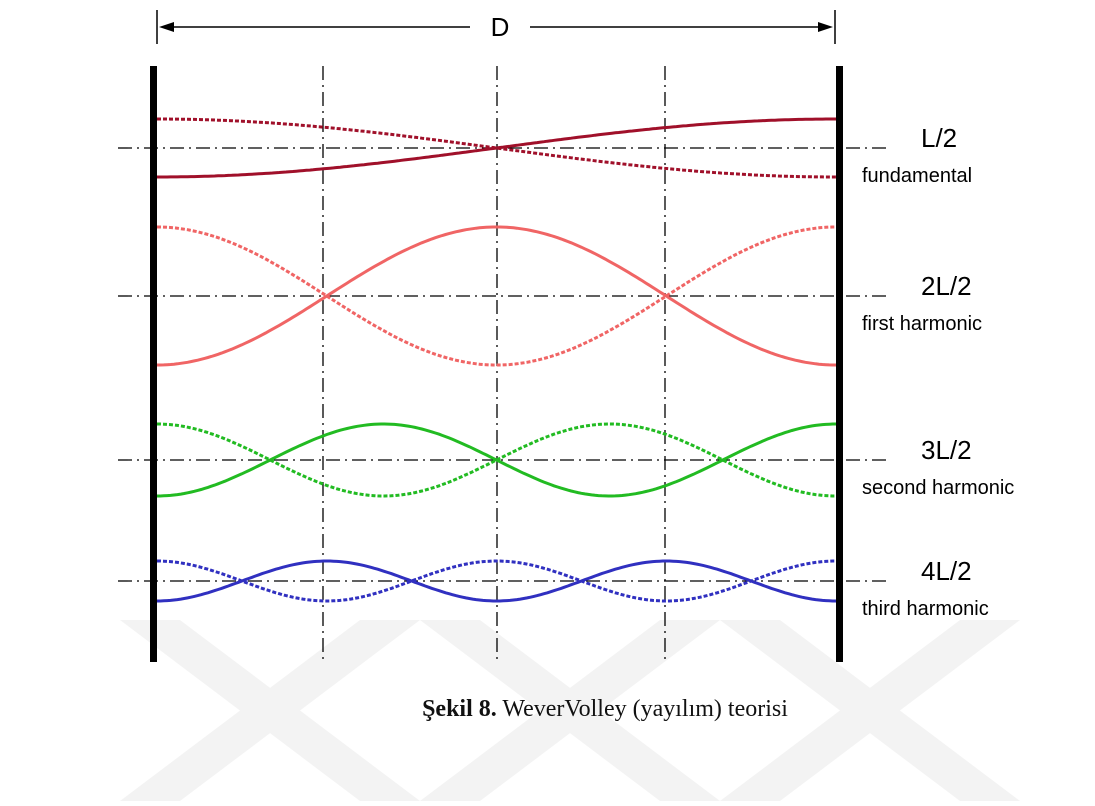  I want to click on right-wall, so click(839, 364).